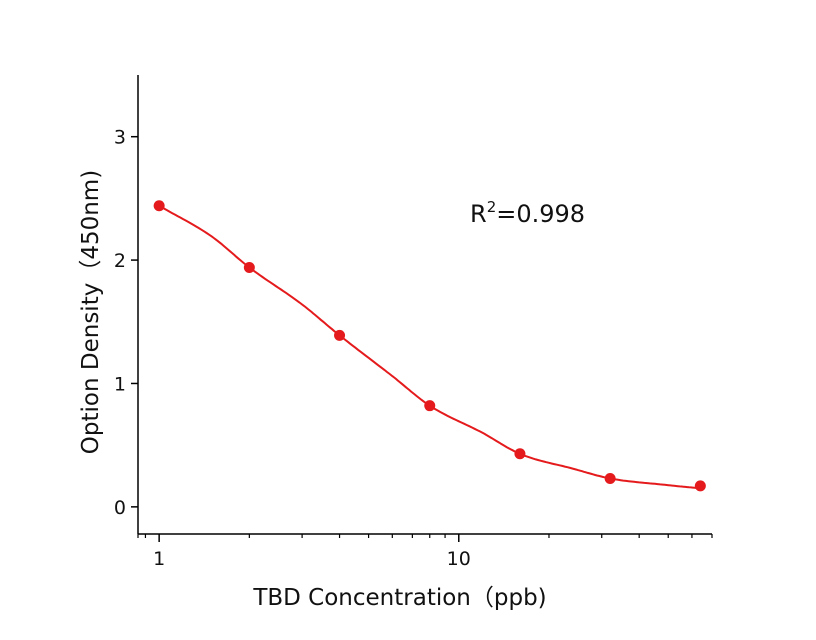 This screenshot has height=640, width=816. Describe the element at coordinates (492, 207) in the screenshot. I see `r-squared-superscript: 2` at that location.